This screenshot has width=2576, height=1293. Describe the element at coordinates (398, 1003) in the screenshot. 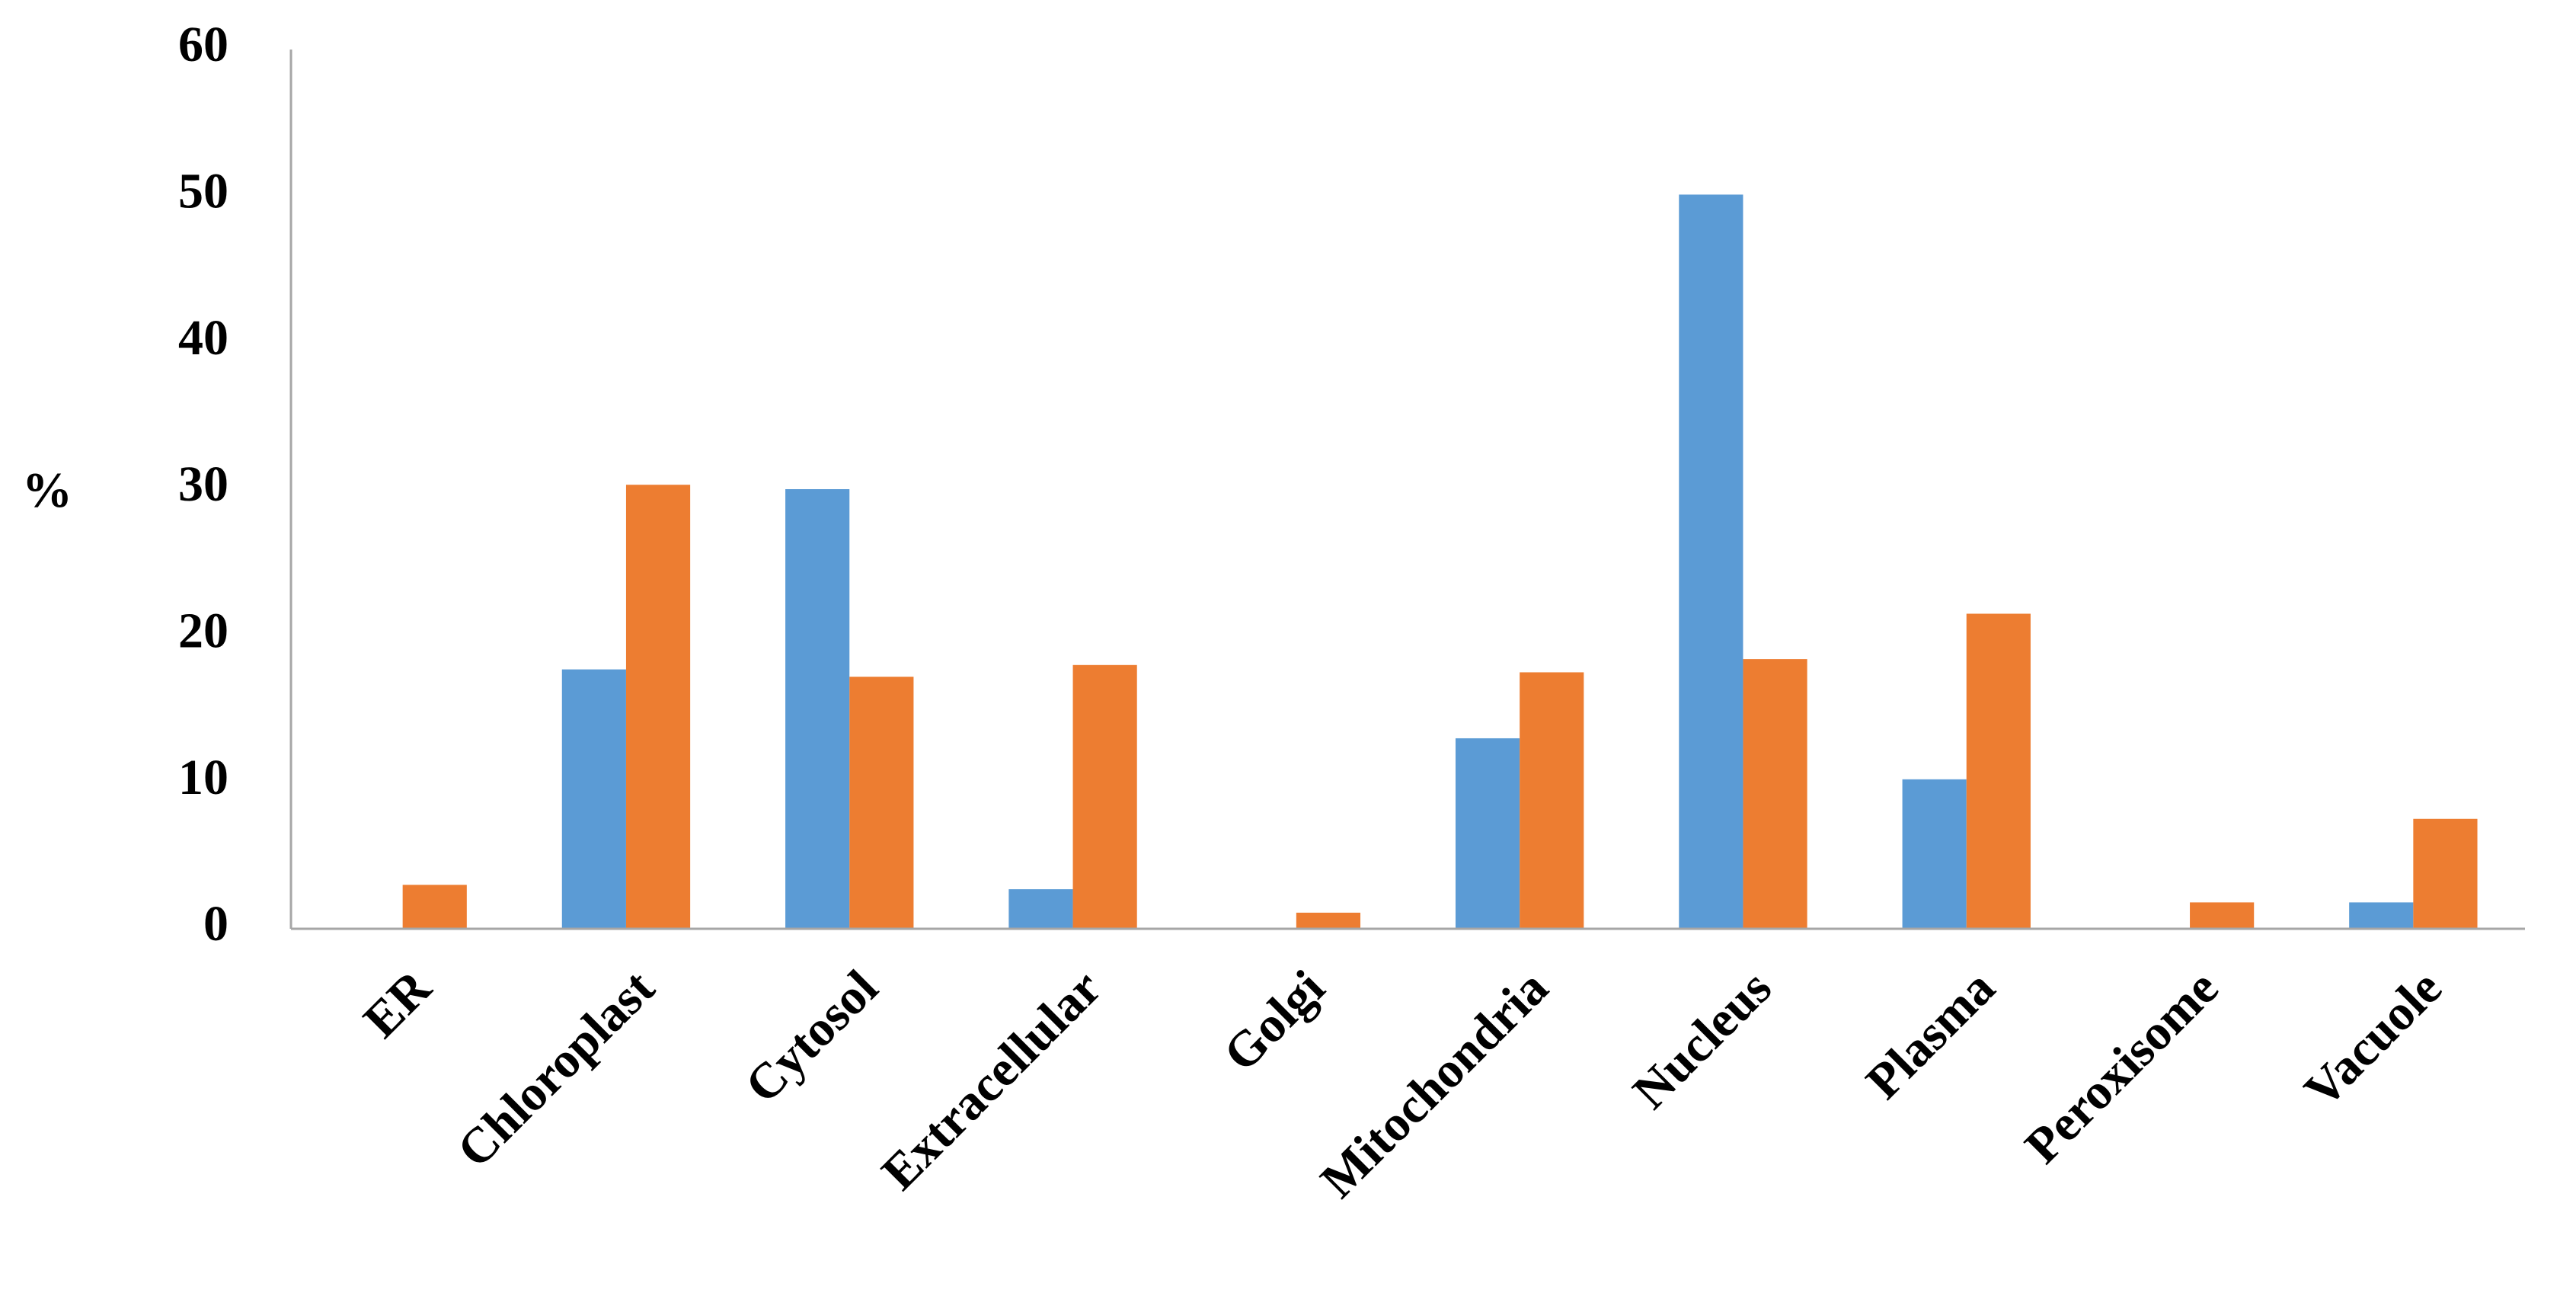

I see `x-tick-label: ER` at that location.